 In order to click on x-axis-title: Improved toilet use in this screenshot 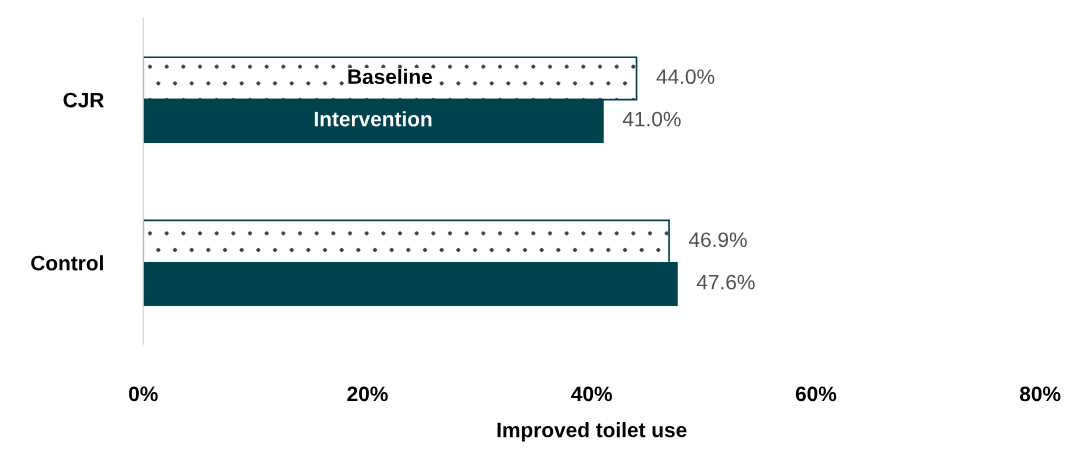, I will do `click(592, 432)`.